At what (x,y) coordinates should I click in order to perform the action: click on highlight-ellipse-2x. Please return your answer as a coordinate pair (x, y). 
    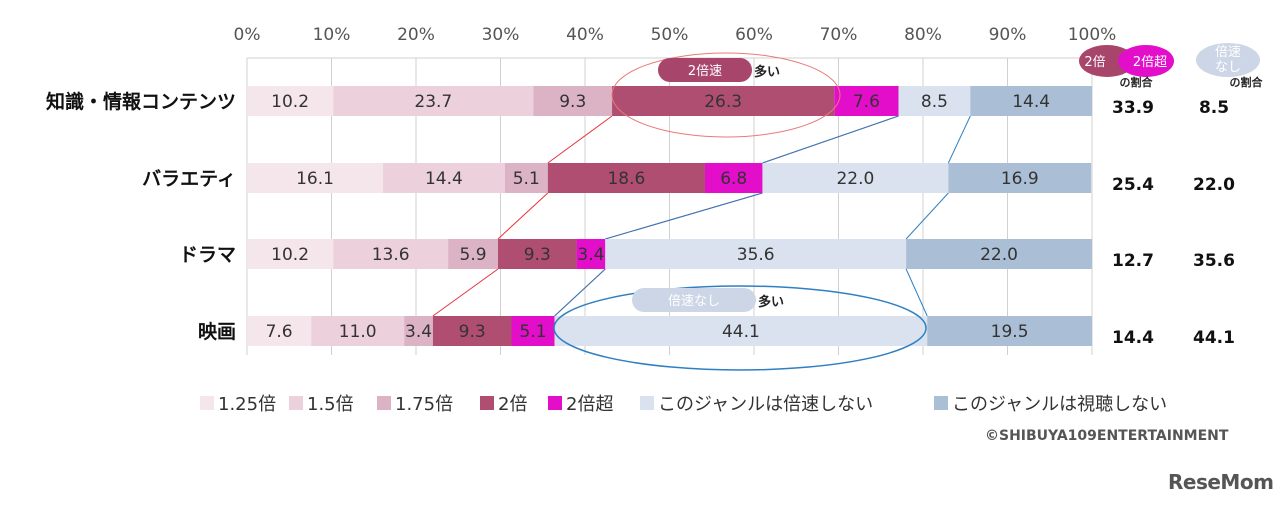
    Looking at the image, I should click on (726, 95).